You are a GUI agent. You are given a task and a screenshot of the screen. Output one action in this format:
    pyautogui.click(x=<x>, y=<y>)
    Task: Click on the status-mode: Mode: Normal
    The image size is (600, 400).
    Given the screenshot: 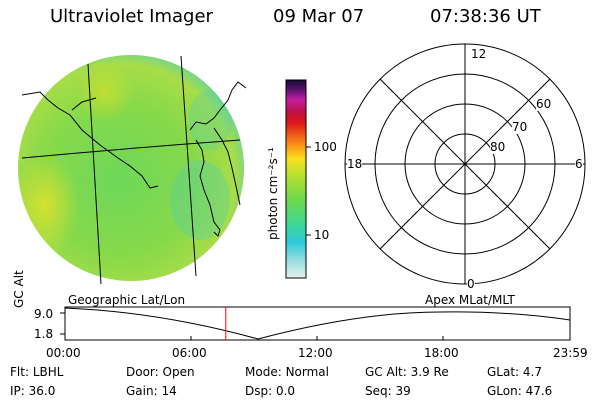 What is the action you would take?
    pyautogui.click(x=287, y=372)
    